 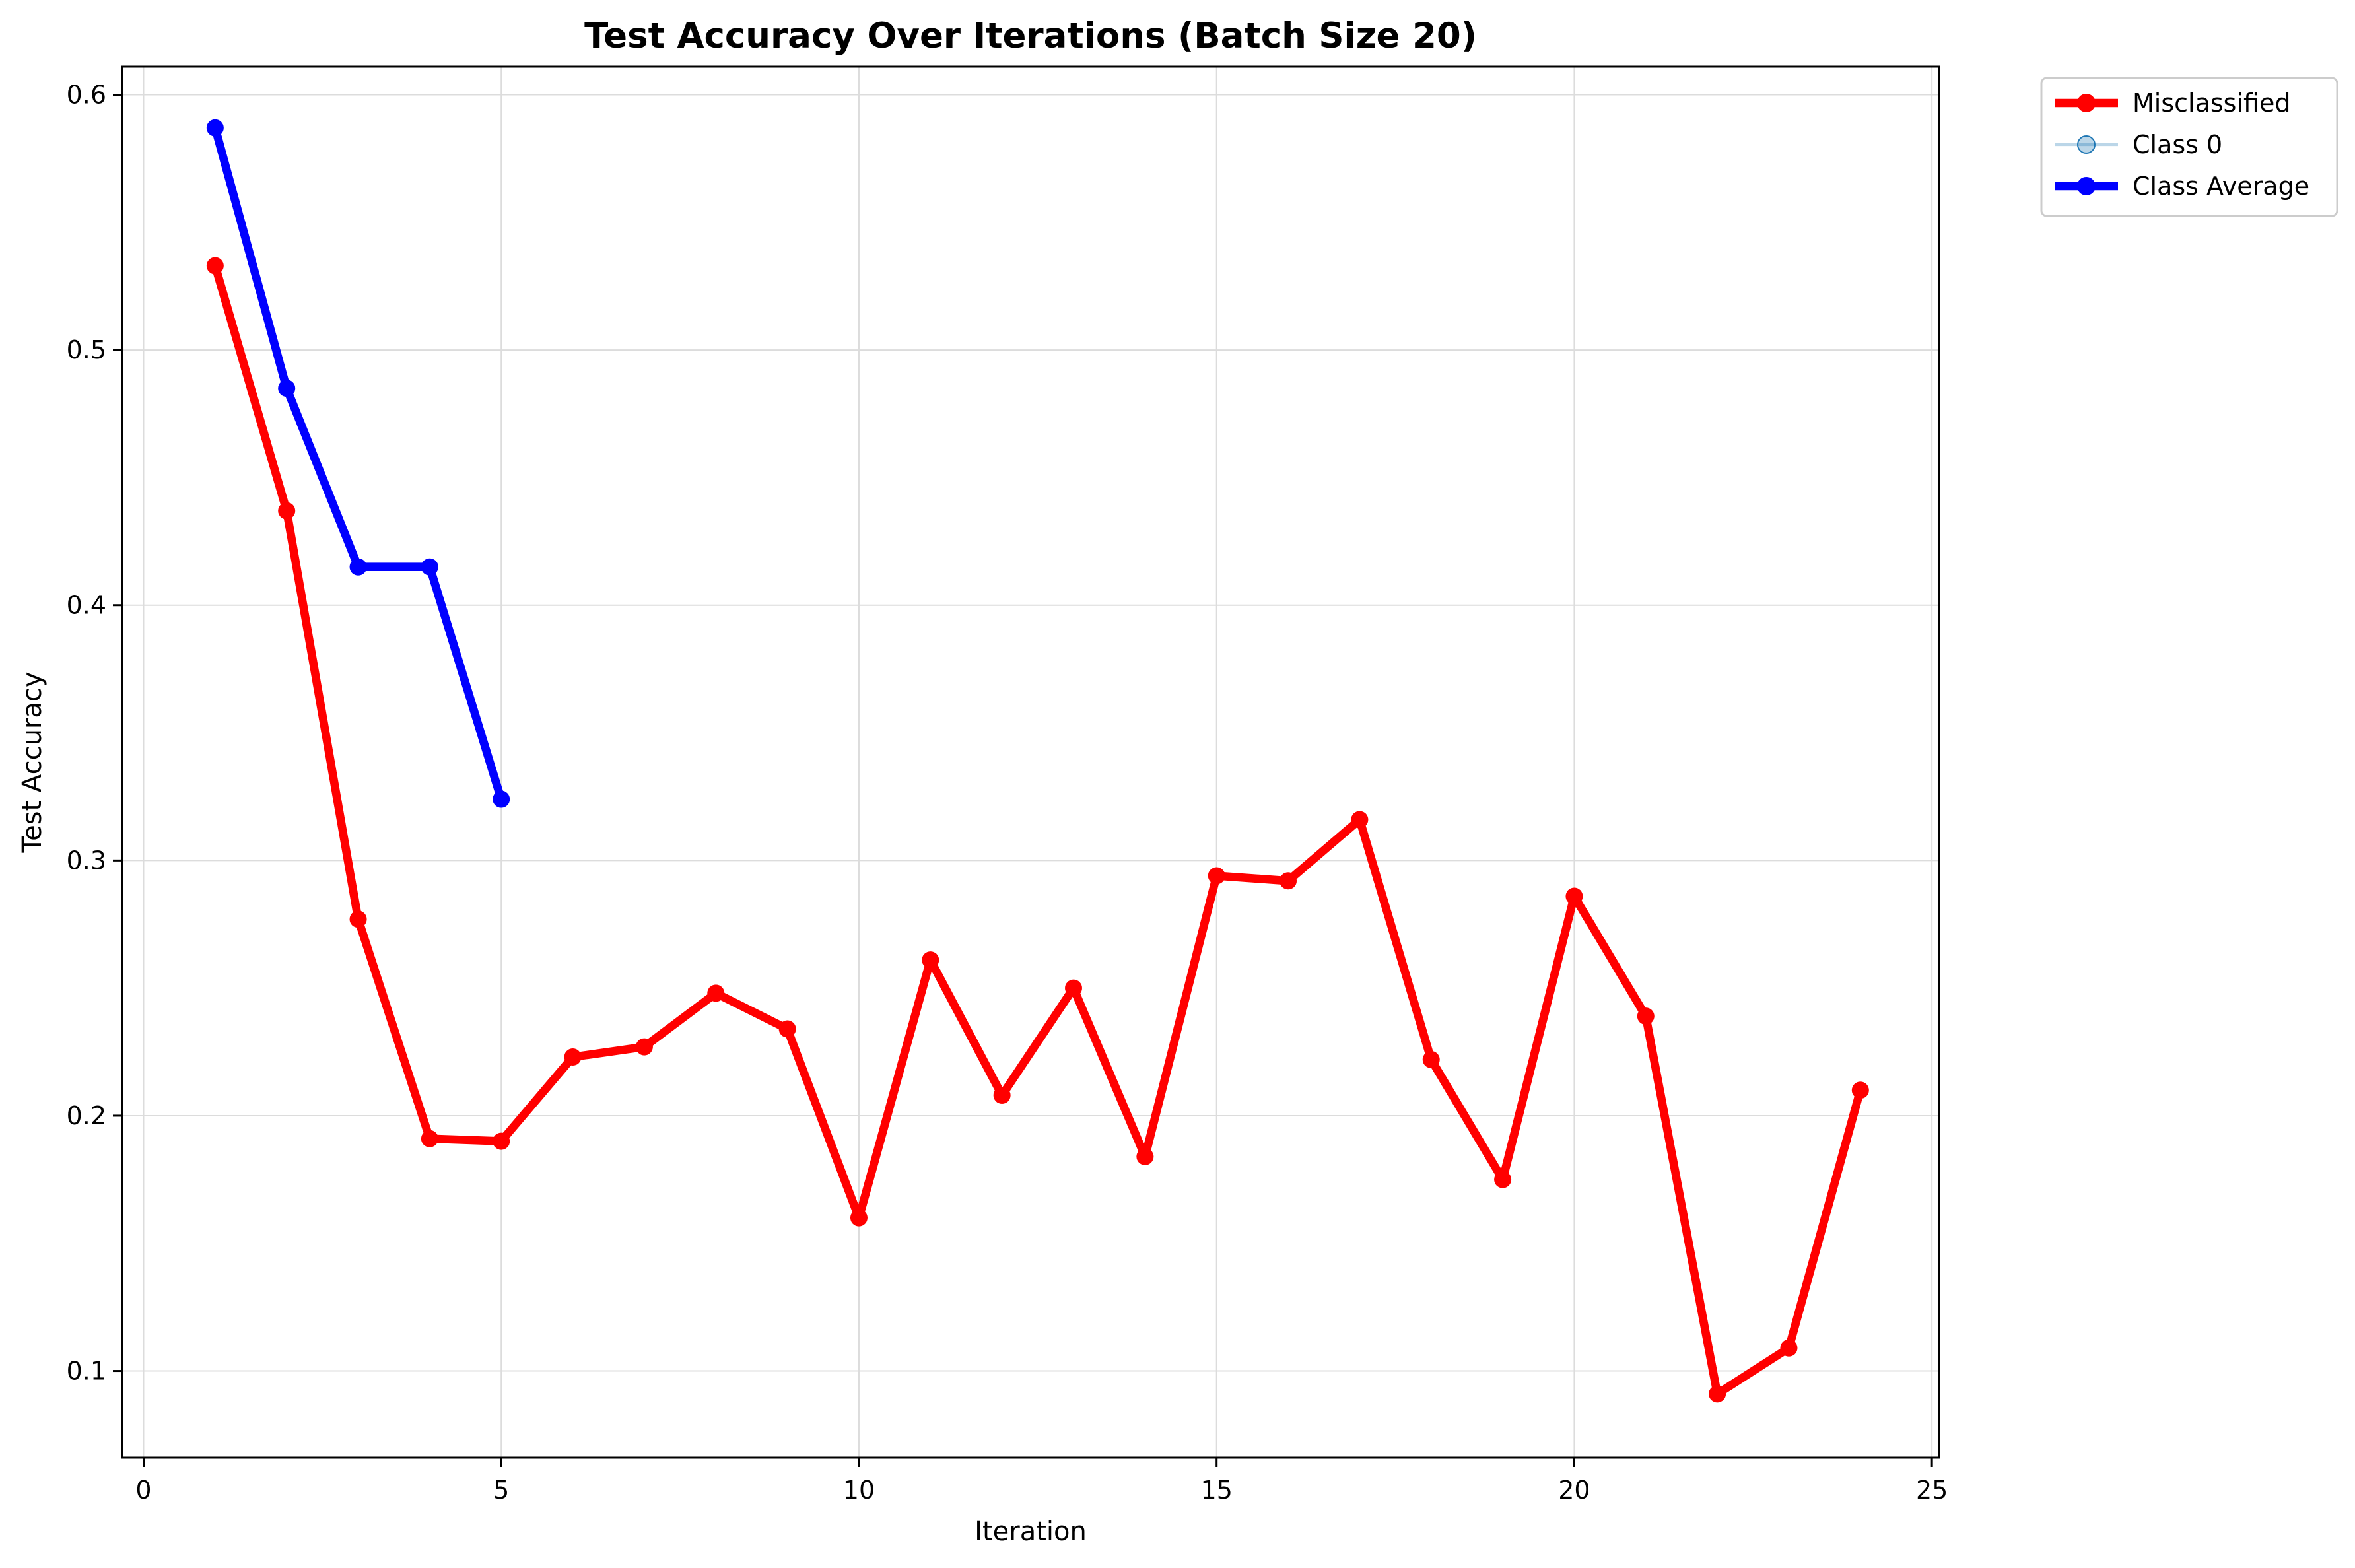 I want to click on legend-box, so click(x=2189, y=147).